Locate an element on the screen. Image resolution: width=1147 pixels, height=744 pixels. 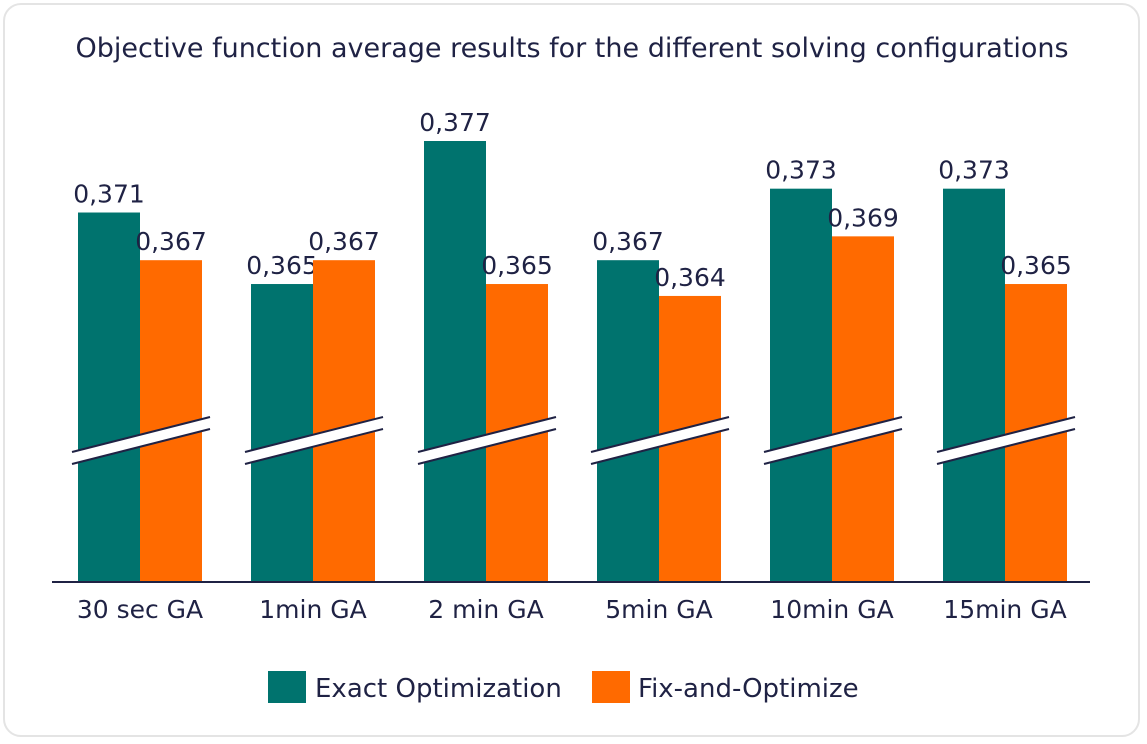
data-label-fix-4: 0,369 is located at coordinates (863, 217).